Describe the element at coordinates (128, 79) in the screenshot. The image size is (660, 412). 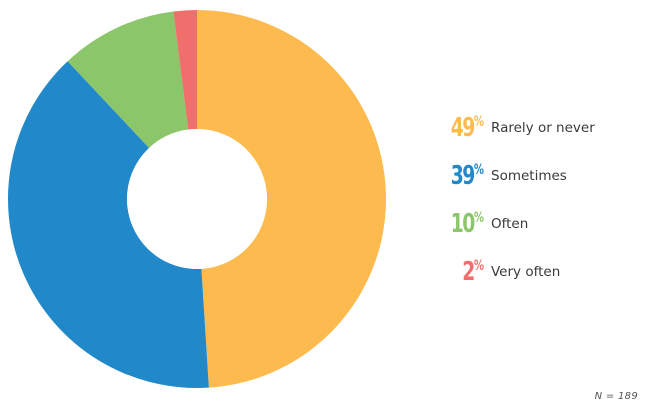
I see `donut-slice-often` at that location.